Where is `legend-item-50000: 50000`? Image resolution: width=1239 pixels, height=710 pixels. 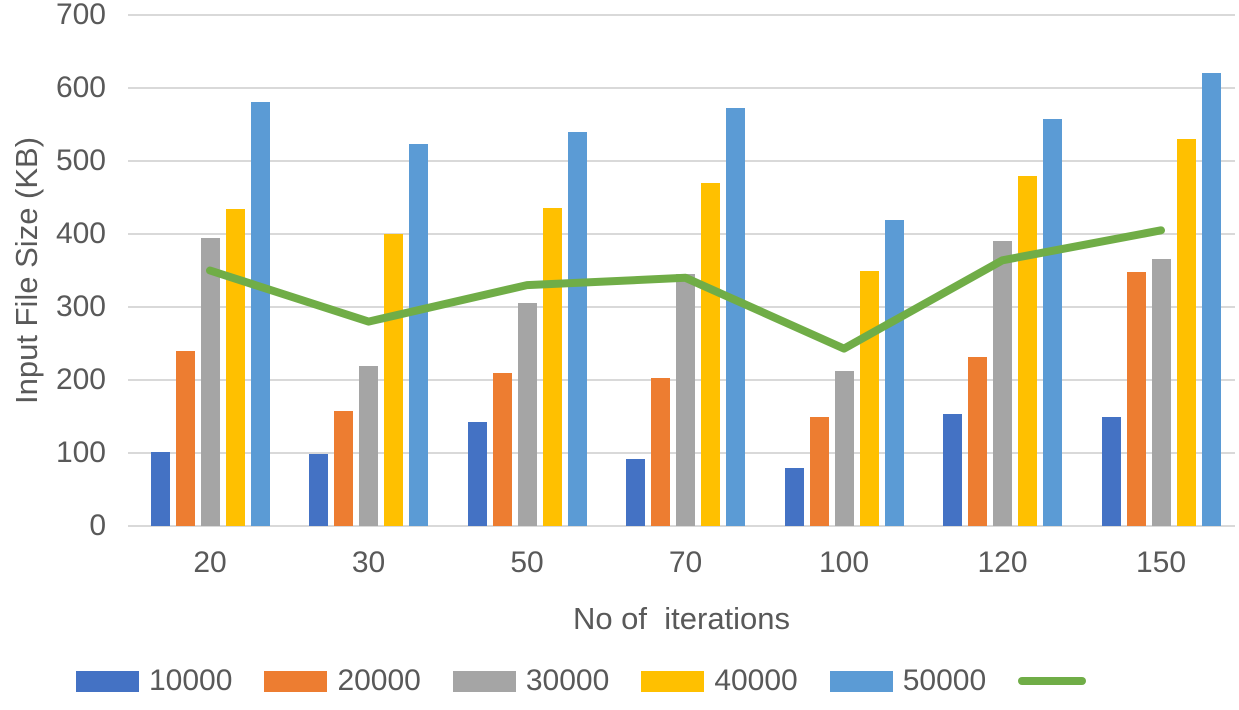 legend-item-50000: 50000 is located at coordinates (908, 681).